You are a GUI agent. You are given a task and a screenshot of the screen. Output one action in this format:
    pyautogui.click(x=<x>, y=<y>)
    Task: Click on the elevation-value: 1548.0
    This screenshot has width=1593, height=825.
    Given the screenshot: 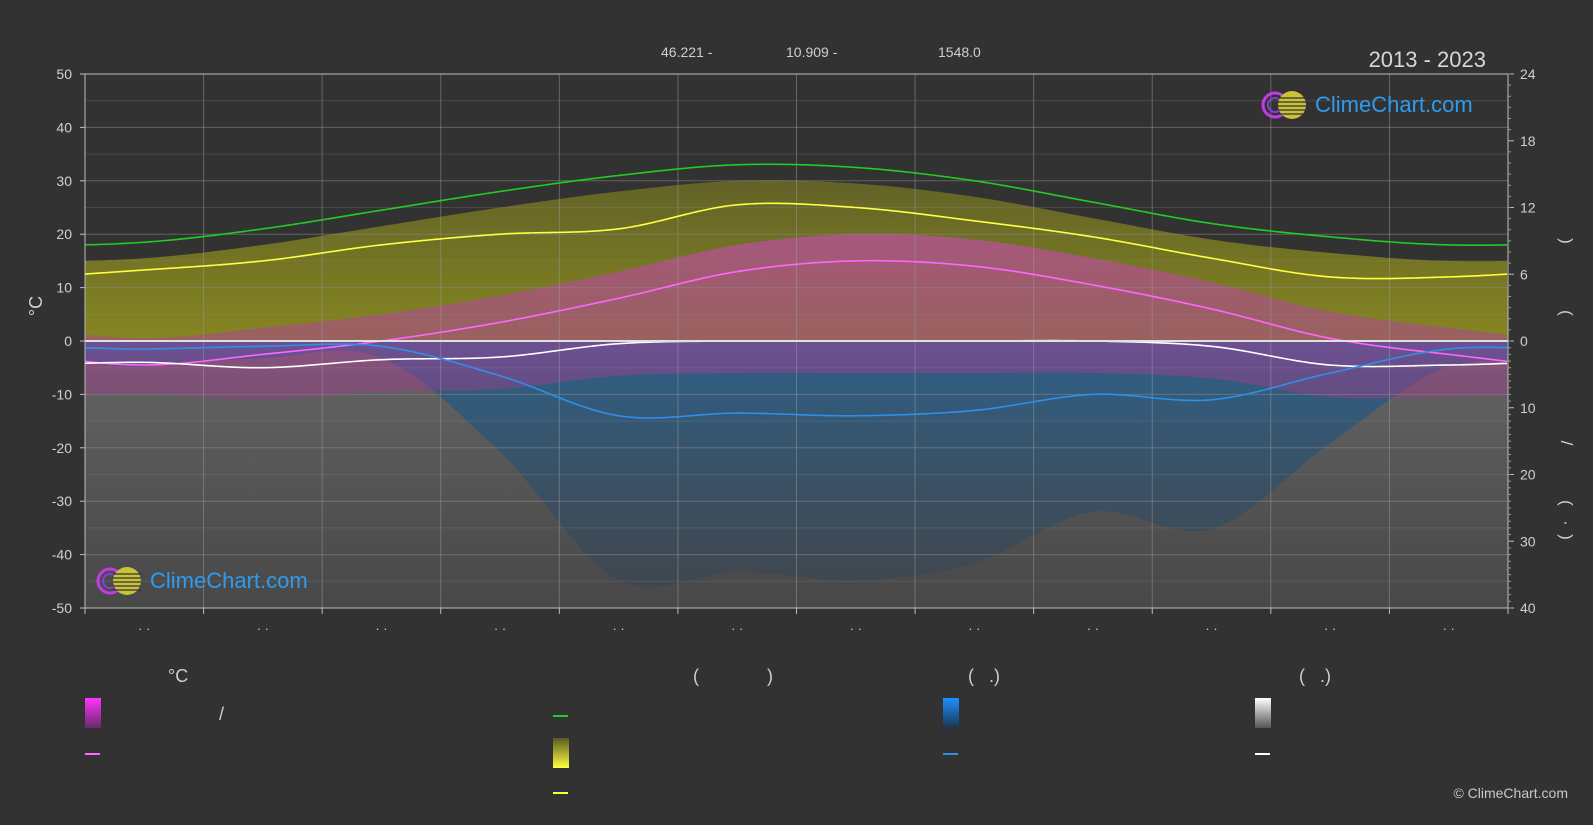 What is the action you would take?
    pyautogui.click(x=959, y=52)
    